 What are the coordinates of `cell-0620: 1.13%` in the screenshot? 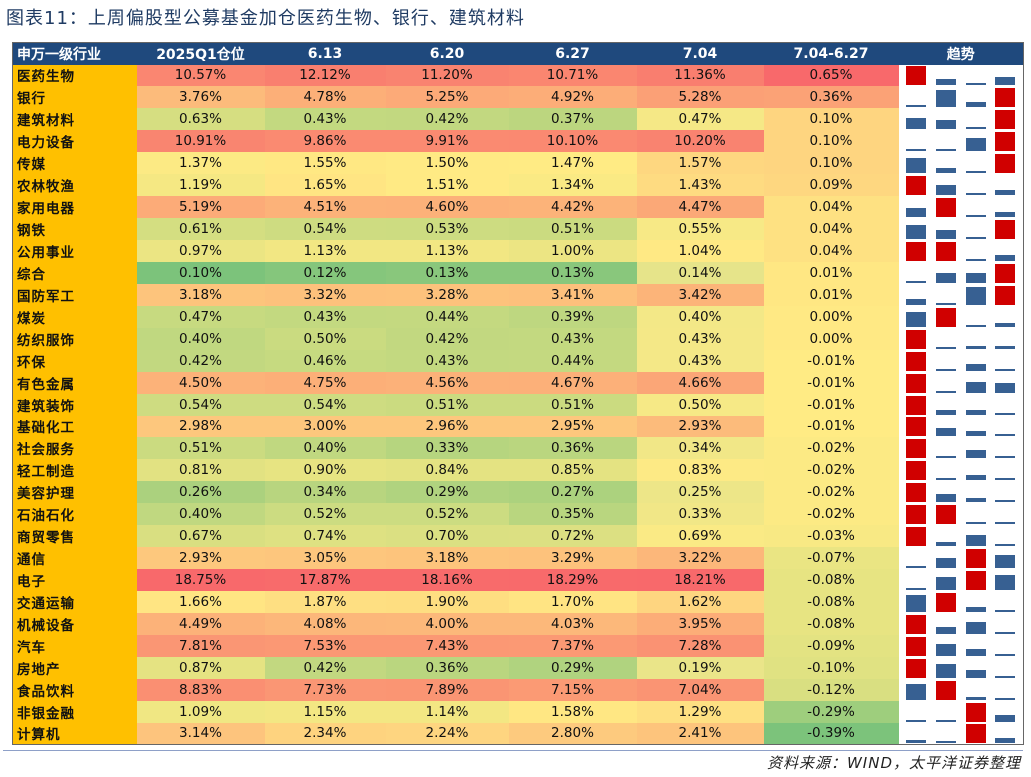 It's located at (447, 251).